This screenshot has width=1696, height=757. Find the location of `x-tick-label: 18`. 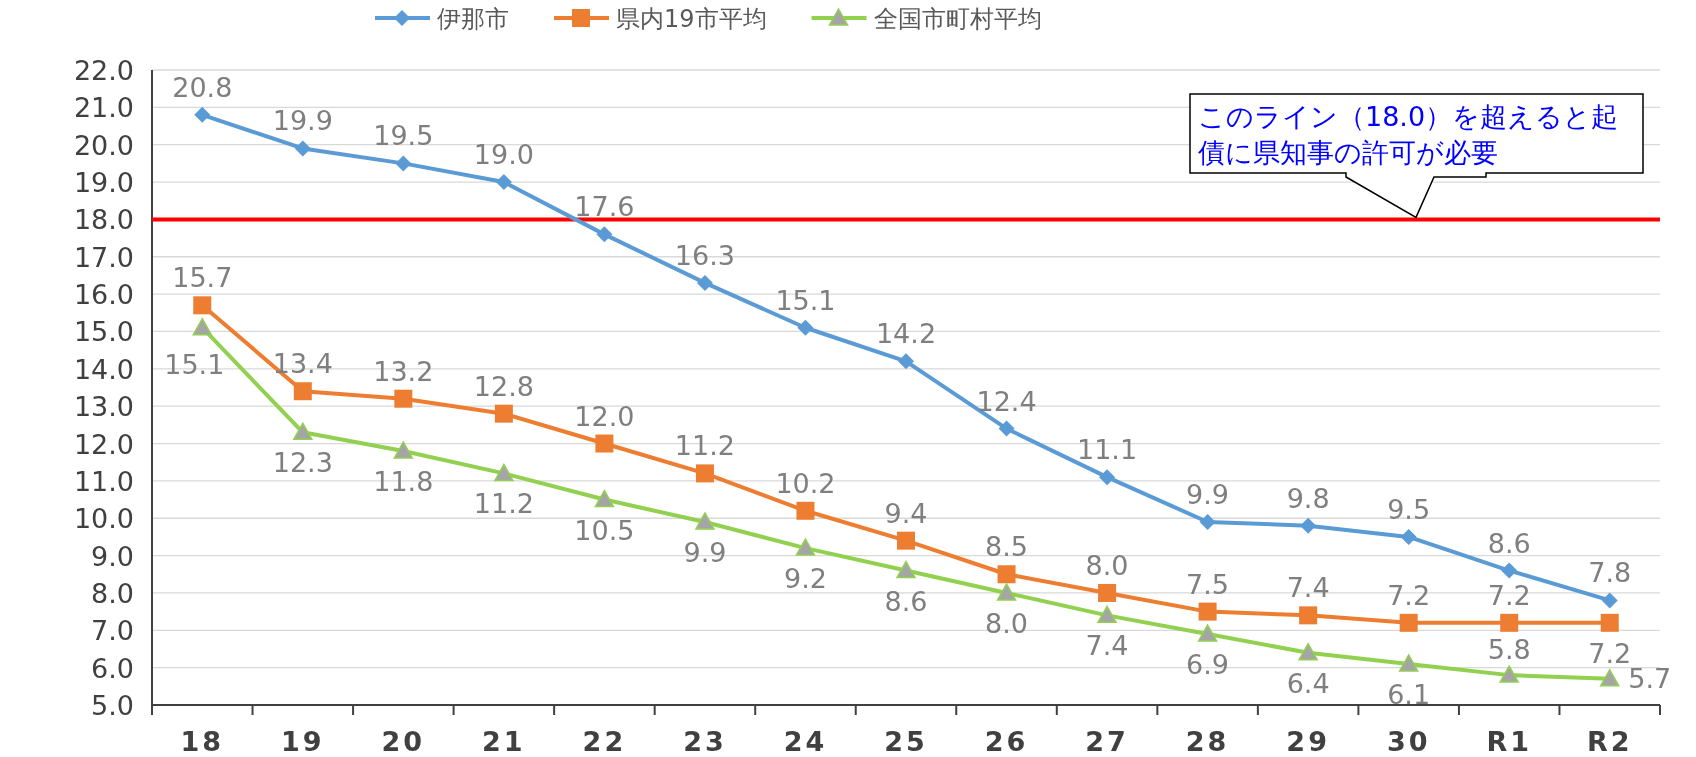

x-tick-label: 18 is located at coordinates (202, 741).